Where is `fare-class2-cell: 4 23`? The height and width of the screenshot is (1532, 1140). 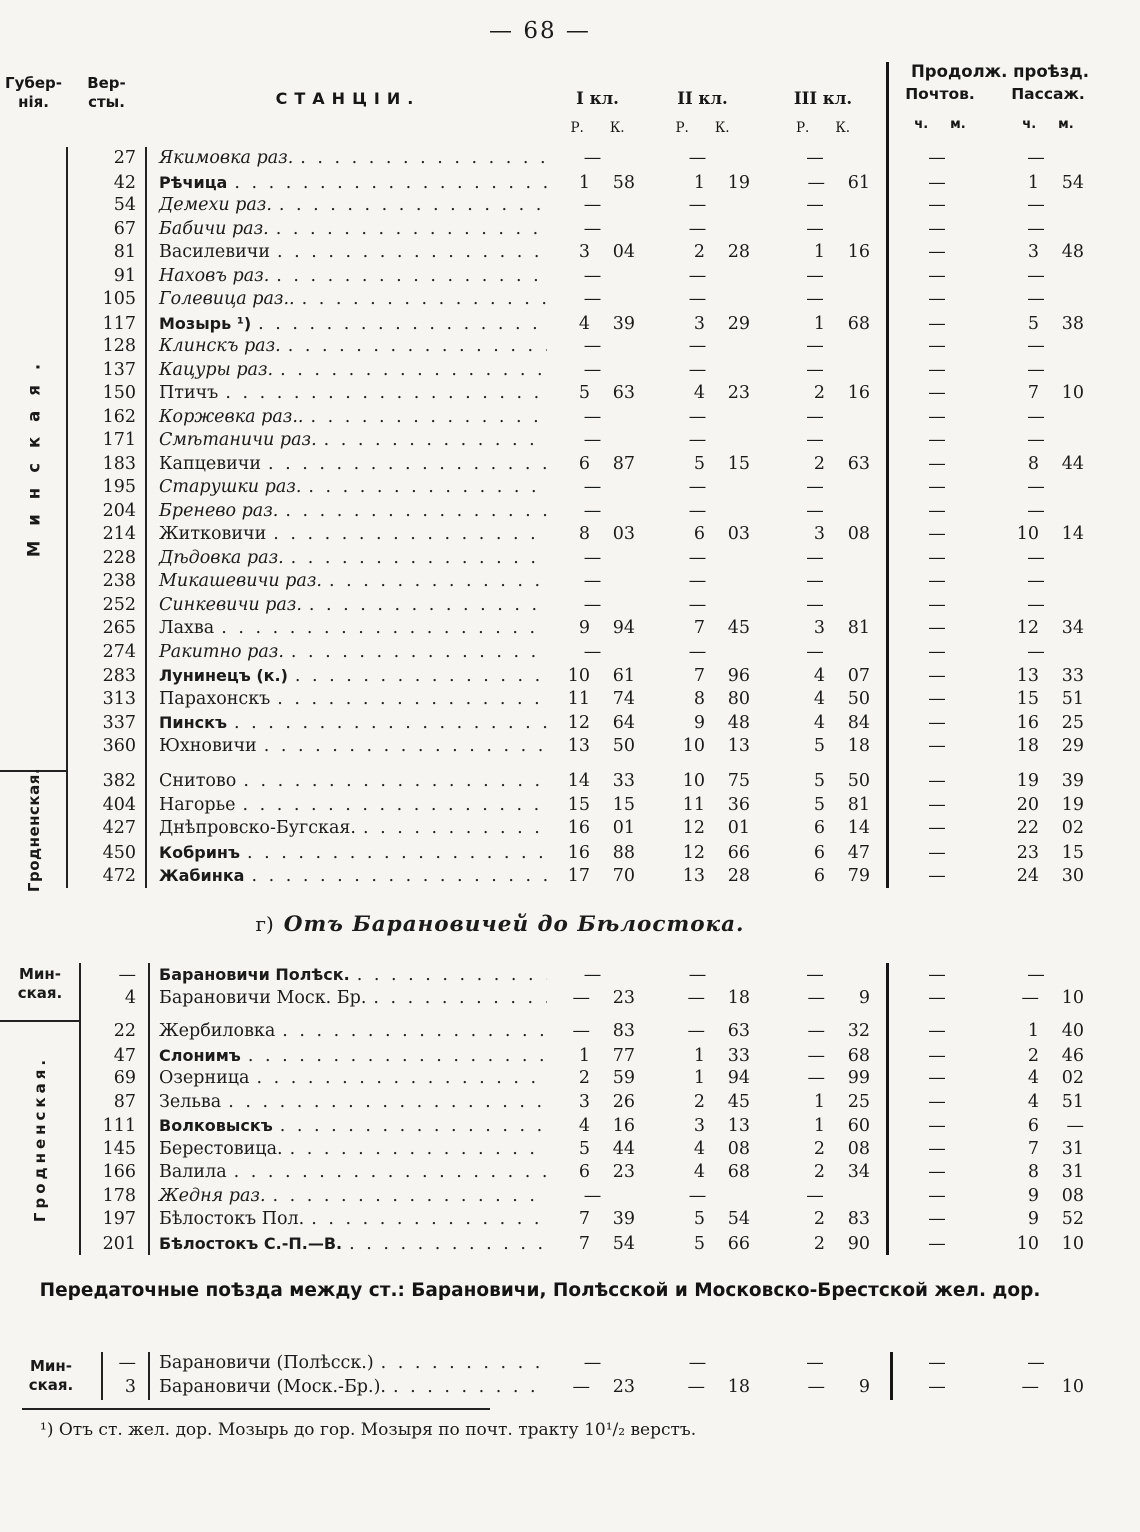 fare-class2-cell: 4 23 is located at coordinates (721, 393).